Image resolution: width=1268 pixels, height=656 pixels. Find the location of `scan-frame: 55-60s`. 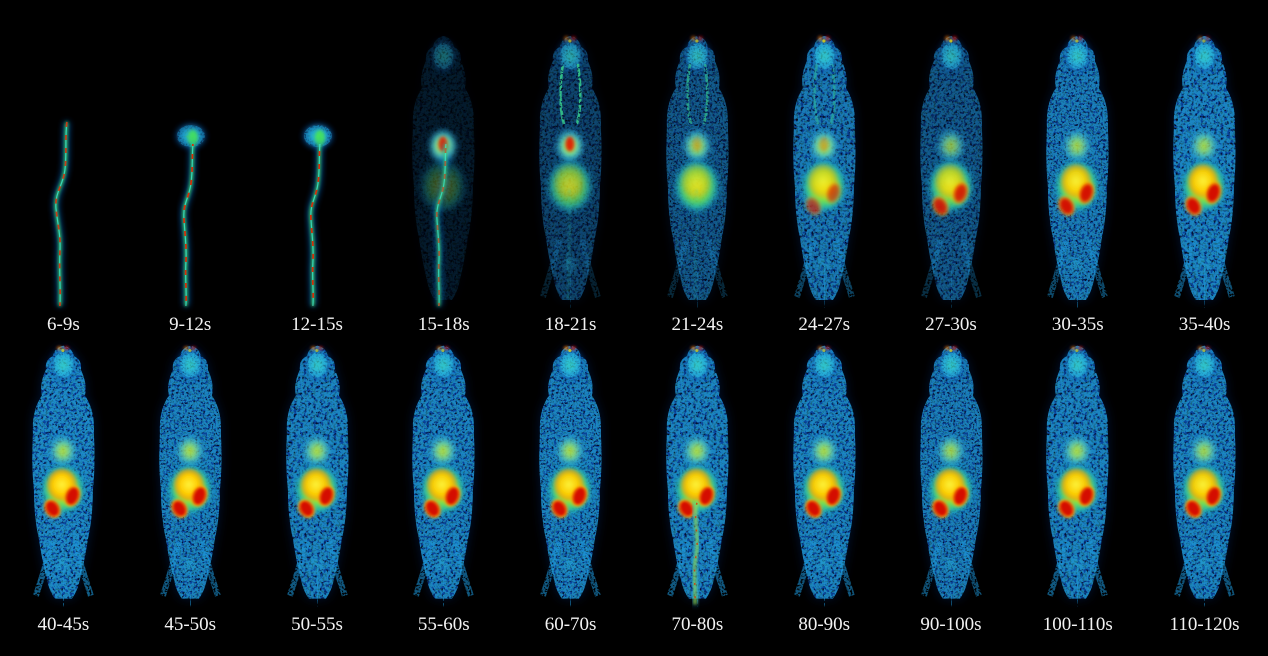

scan-frame: 55-60s is located at coordinates (443, 490).